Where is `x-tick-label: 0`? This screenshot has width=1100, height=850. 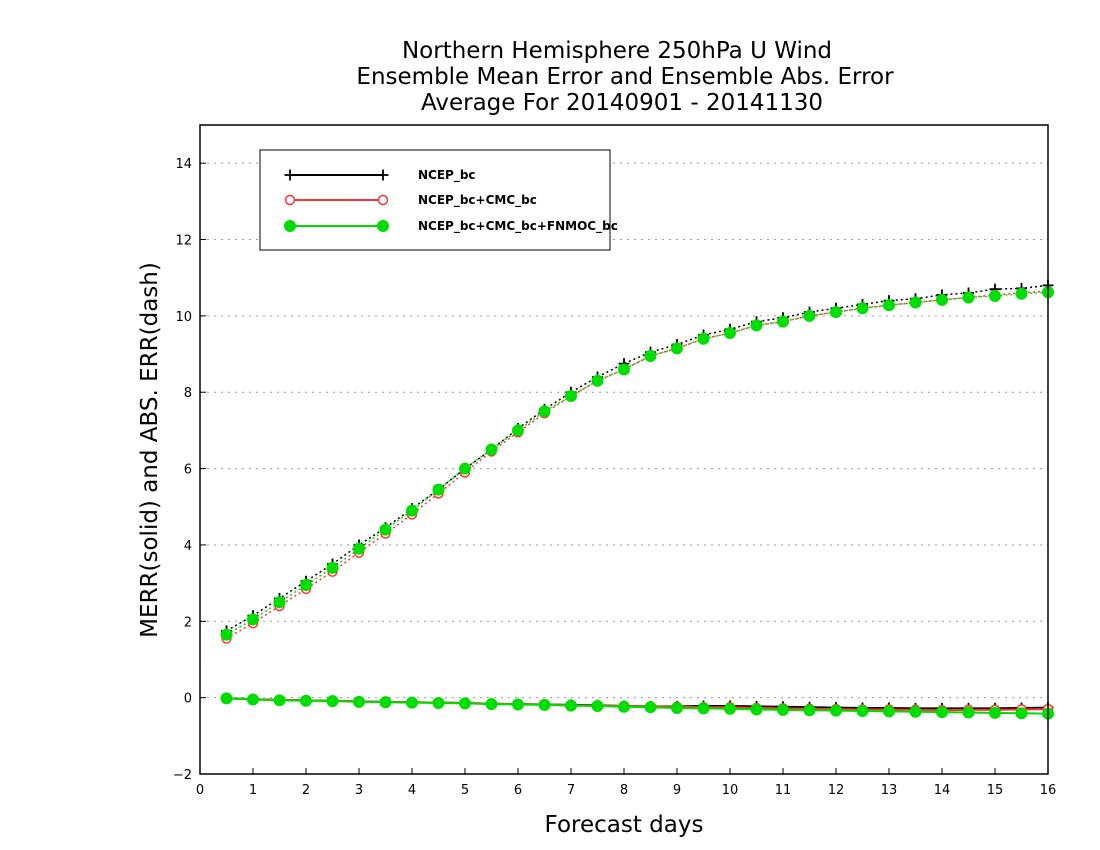
x-tick-label: 0 is located at coordinates (200, 790).